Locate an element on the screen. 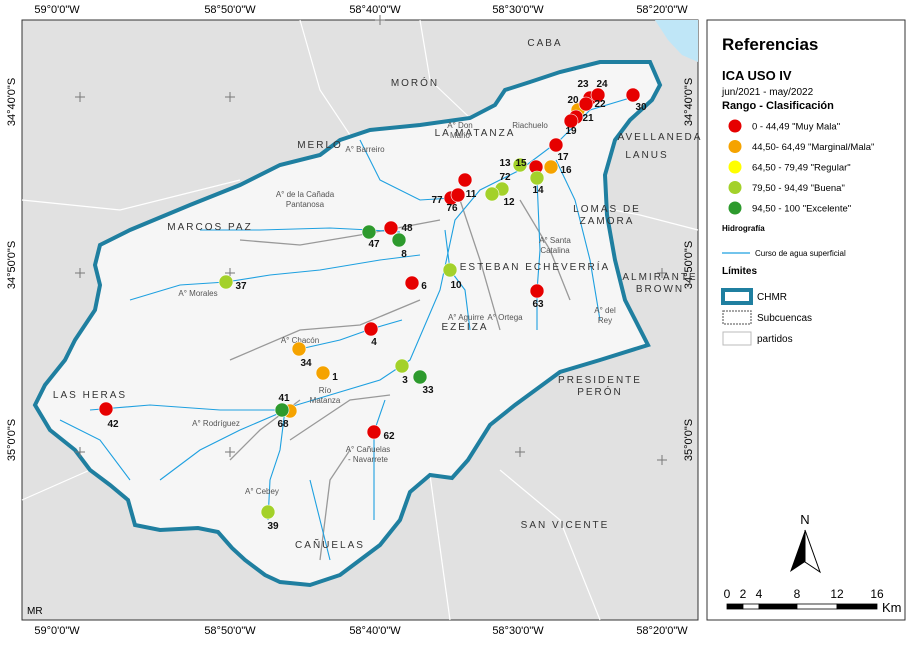 This screenshot has width=908, height=645. stream-name: A° Cebey is located at coordinates (262, 491).